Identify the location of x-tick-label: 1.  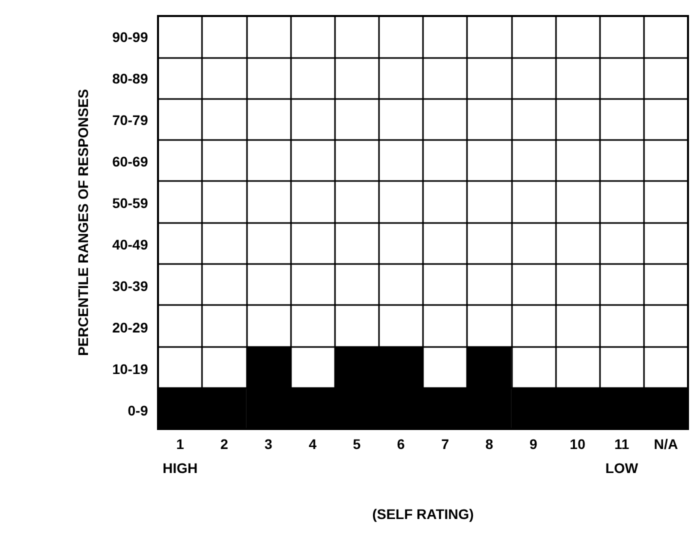
(180, 444).